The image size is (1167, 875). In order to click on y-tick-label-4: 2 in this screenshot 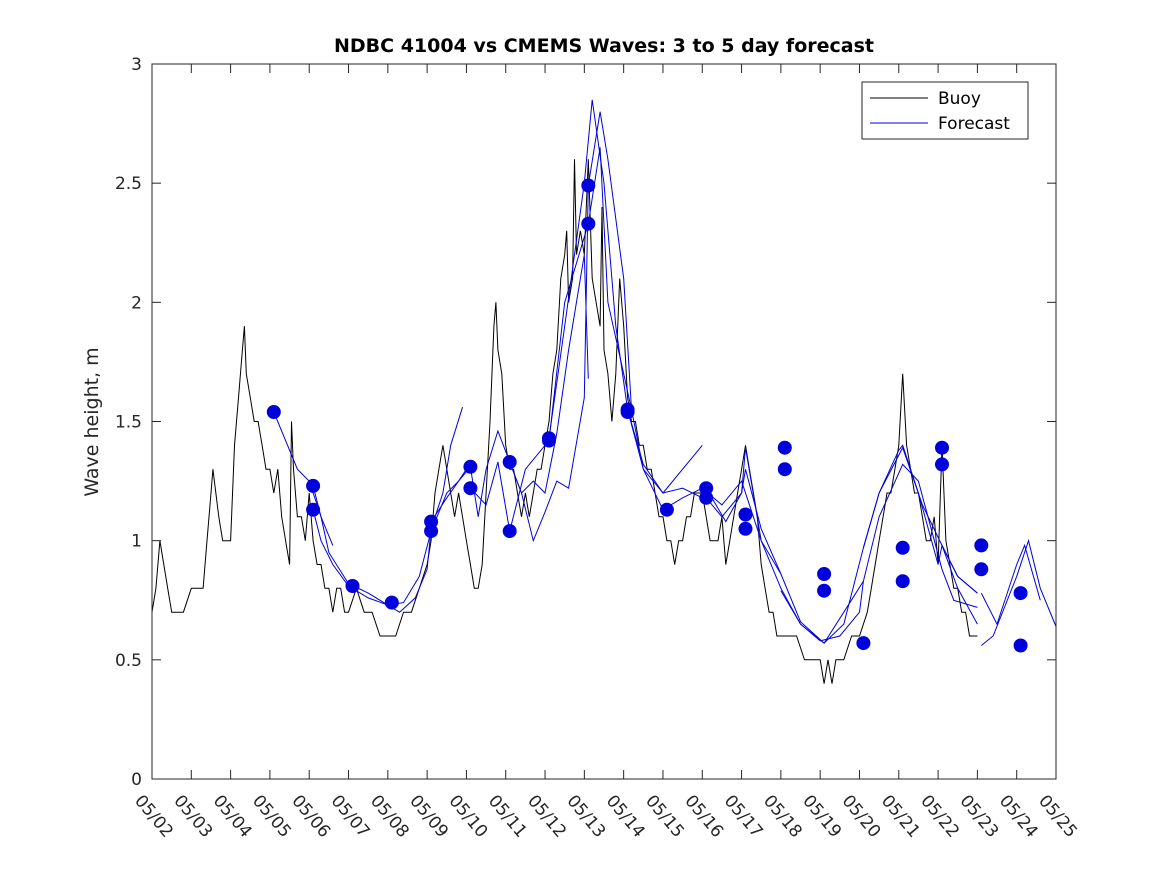, I will do `click(136, 303)`.